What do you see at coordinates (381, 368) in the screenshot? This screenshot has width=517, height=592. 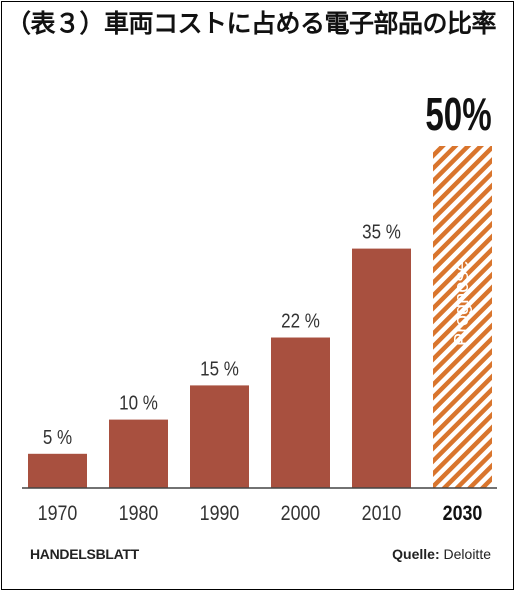 I see `bar-2010` at bounding box center [381, 368].